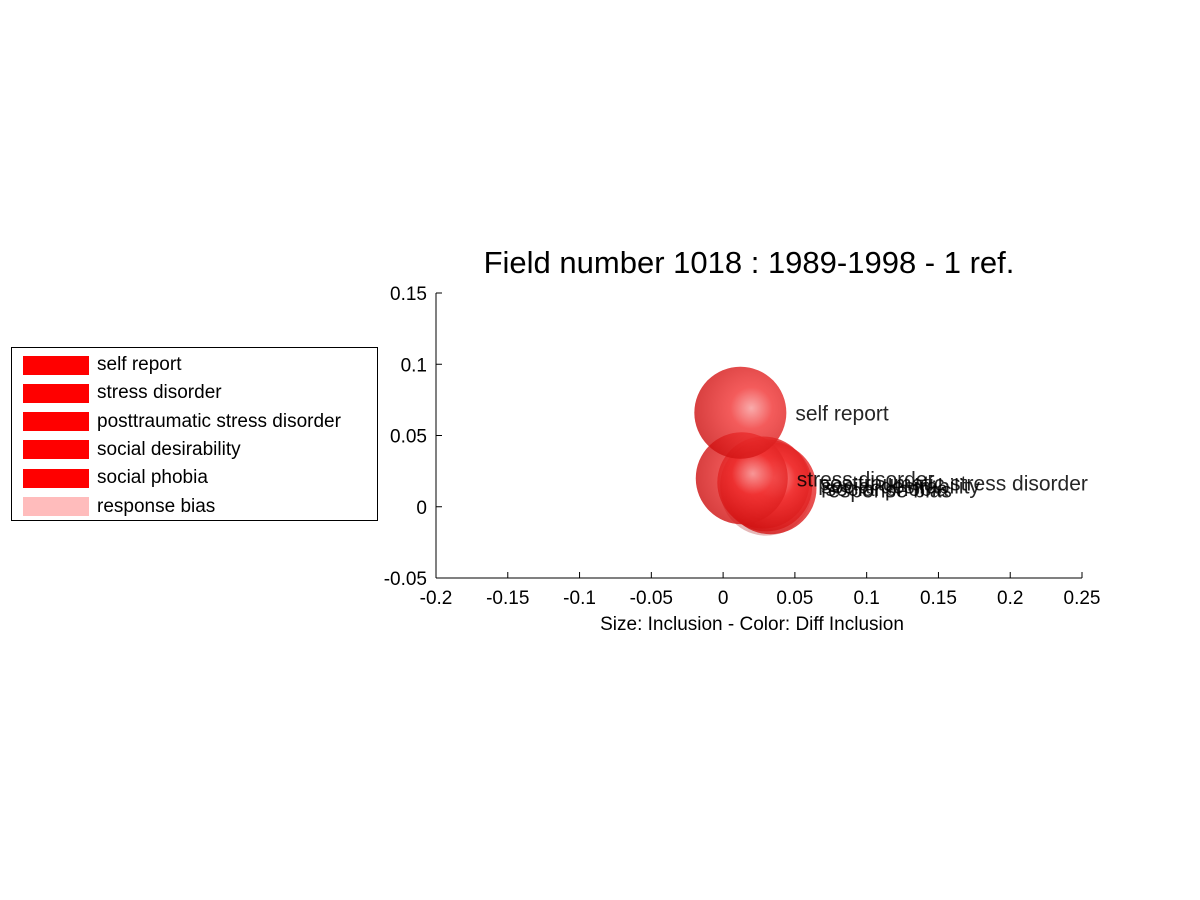 The image size is (1200, 900). What do you see at coordinates (139, 364) in the screenshot?
I see `legend-label: self report` at bounding box center [139, 364].